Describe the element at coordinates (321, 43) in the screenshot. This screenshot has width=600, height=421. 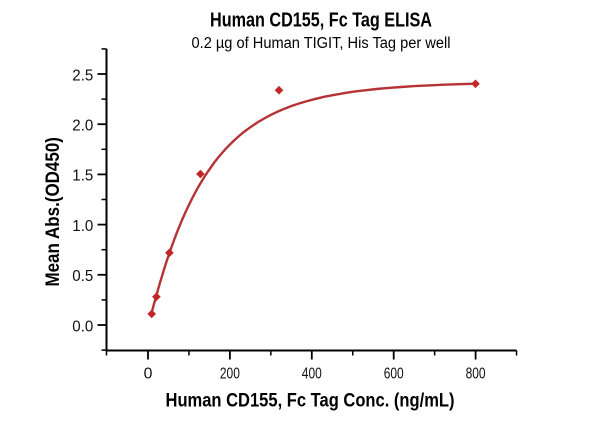
I see `svg-text:0.2 µg of Human TIGIT, His Tag: 0.2 µg of Human TIGIT, His Tag per well` at that location.